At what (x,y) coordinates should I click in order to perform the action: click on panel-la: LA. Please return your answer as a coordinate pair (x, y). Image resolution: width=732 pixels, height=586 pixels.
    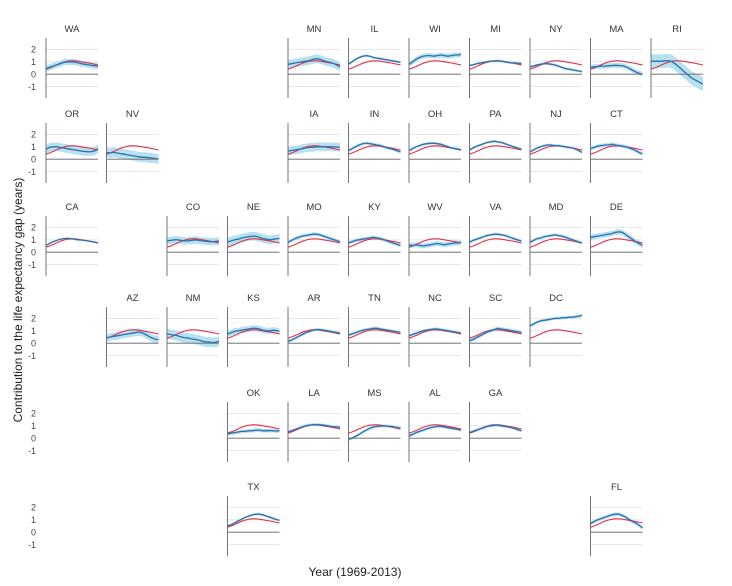
    Looking at the image, I should click on (314, 425).